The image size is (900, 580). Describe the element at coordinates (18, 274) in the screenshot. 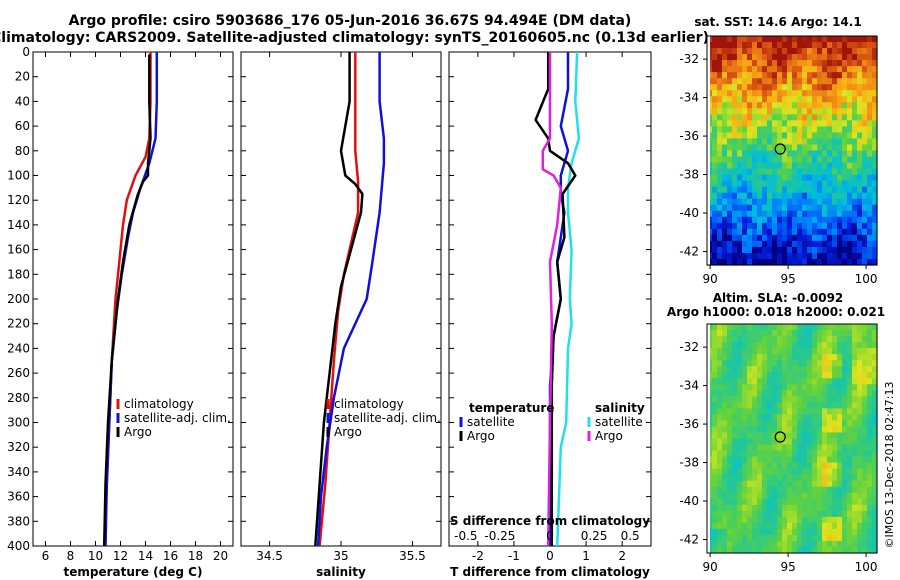

I see `y-tick-label: 180` at that location.